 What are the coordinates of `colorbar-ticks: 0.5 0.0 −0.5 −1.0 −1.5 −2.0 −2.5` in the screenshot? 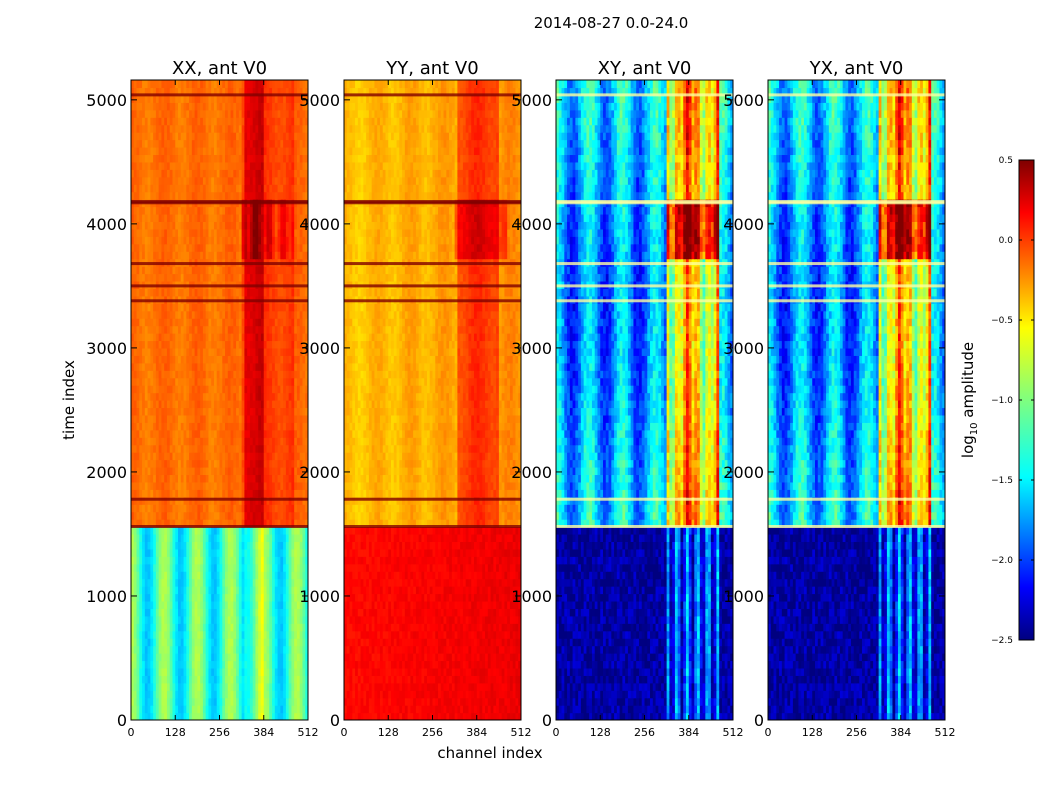 It's located at (1012, 401).